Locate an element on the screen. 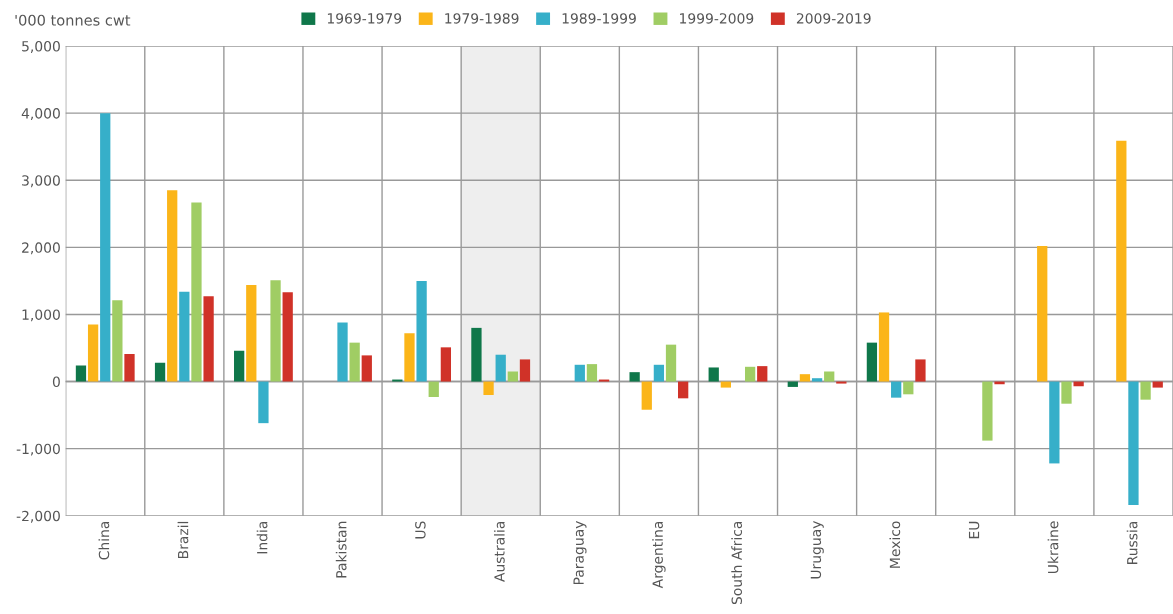 The image size is (1173, 614). legend-label: 2009-2019 is located at coordinates (833, 18).